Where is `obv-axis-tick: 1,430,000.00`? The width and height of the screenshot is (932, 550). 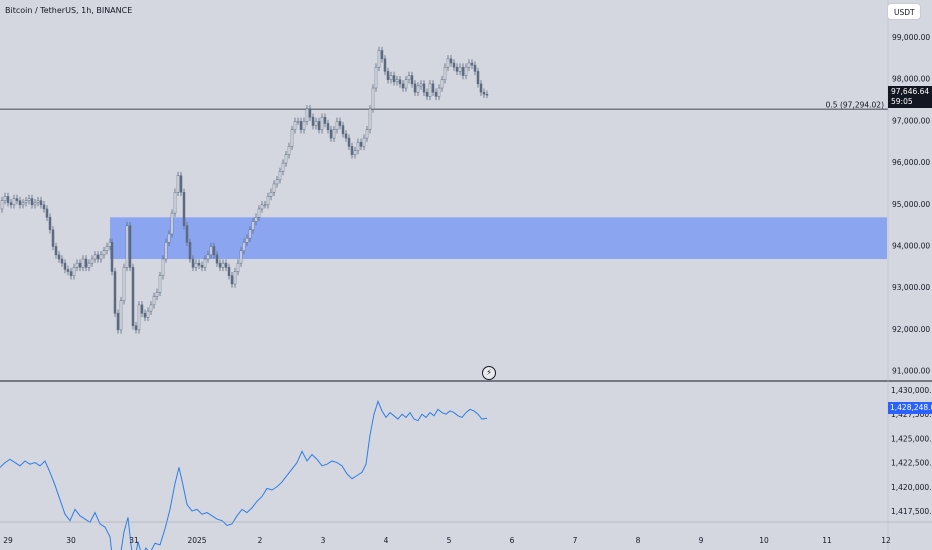 obv-axis-tick: 1,430,000.00 is located at coordinates (911, 390).